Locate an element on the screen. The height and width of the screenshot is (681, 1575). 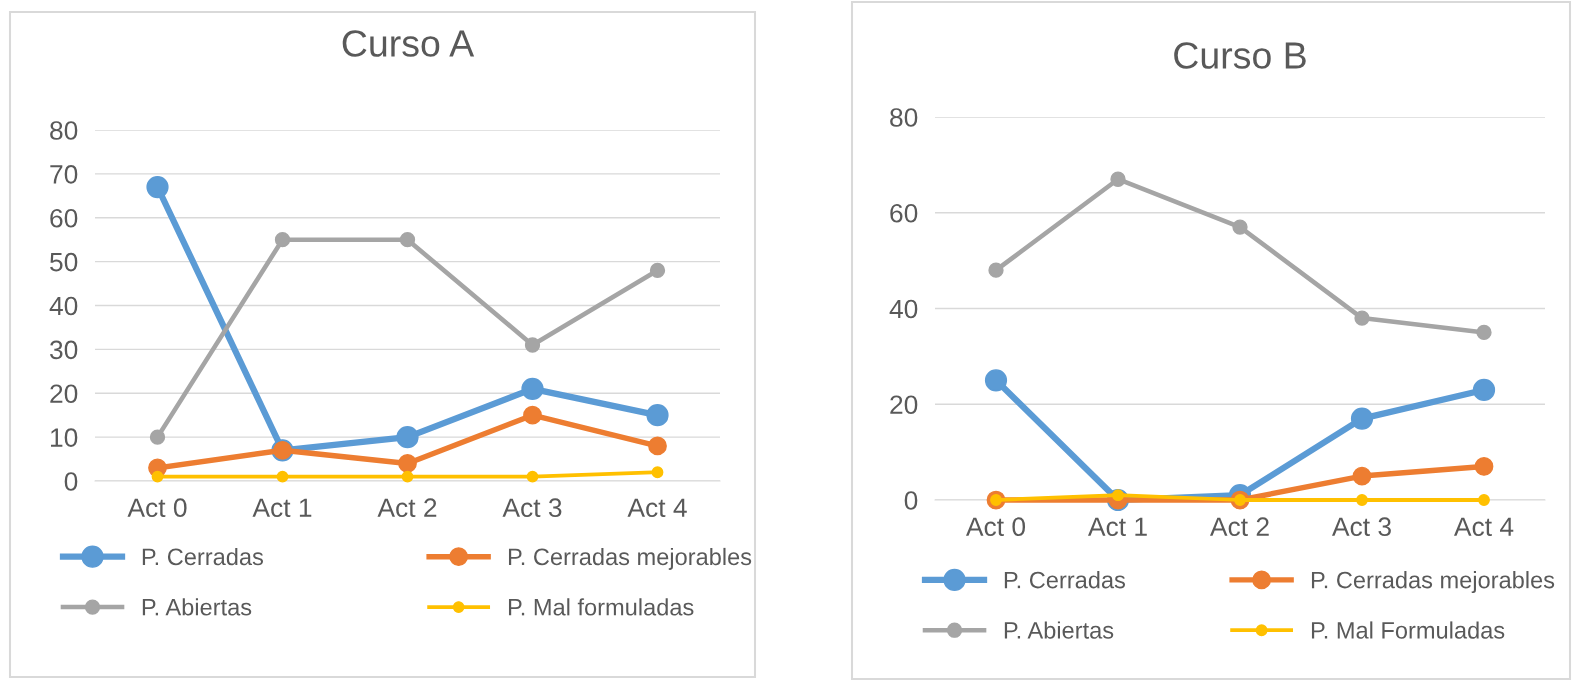
y-tick-label: 50 is located at coordinates (64, 262).